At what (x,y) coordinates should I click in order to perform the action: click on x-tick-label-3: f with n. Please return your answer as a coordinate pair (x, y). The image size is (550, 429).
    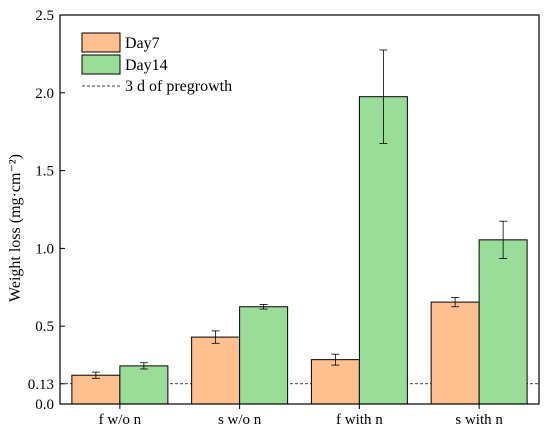
    Looking at the image, I should click on (359, 420).